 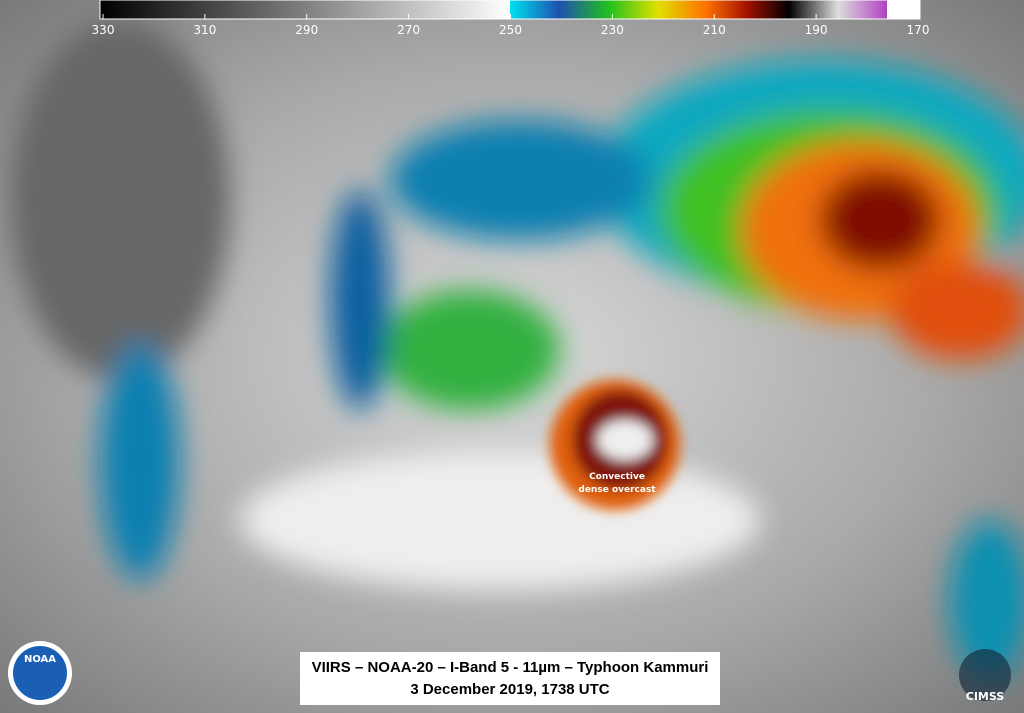 I want to click on tick-label: 270, so click(x=408, y=30).